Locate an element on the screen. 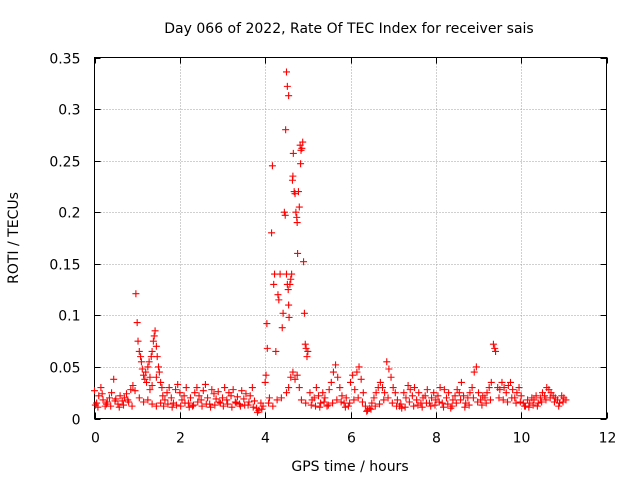 The image size is (640, 480). y-tick-label: 0.15 is located at coordinates (64, 266).